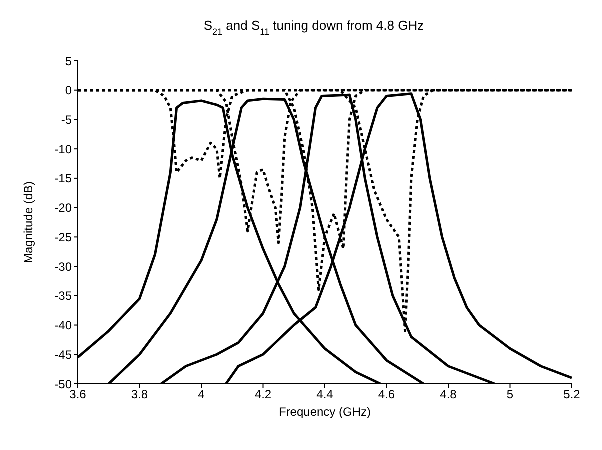 The height and width of the screenshot is (450, 602). I want to click on x-tick-label: 4.2, so click(263, 395).